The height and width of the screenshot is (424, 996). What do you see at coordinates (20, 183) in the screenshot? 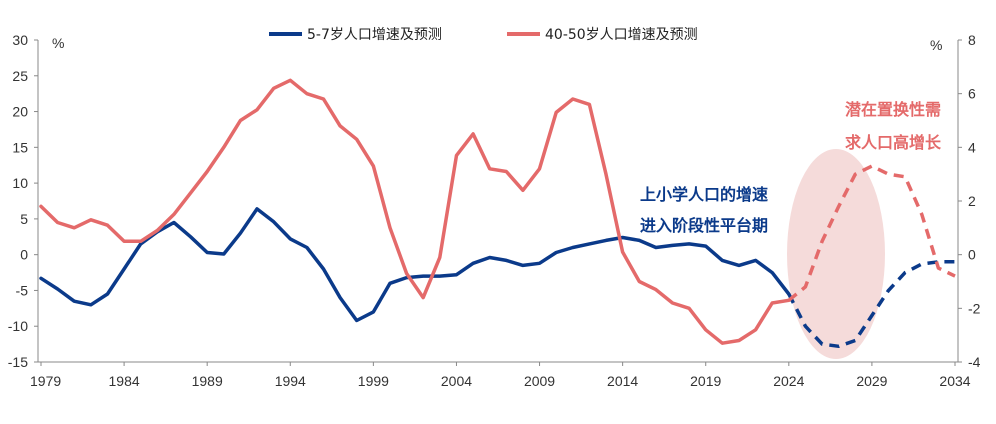
I see `left-tick-label-4: 10` at bounding box center [20, 183].